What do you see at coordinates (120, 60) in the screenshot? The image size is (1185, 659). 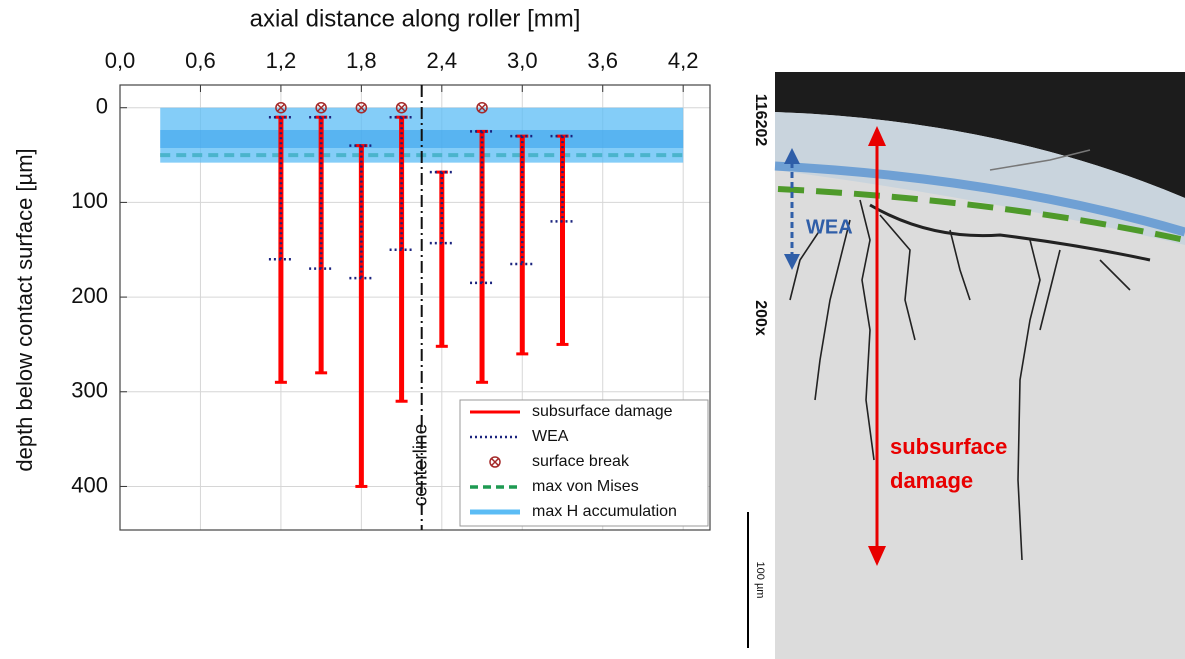 I see `x-tick-label: 0,0` at bounding box center [120, 60].